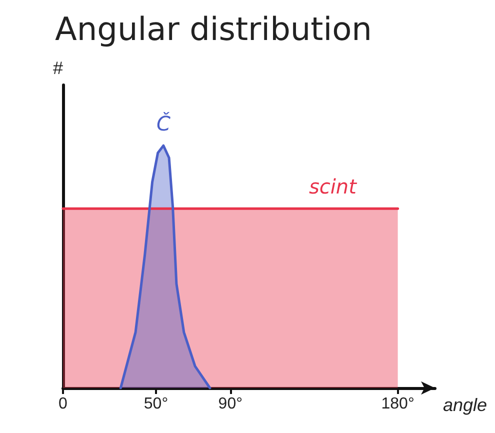  Describe the element at coordinates (57, 68) in the screenshot. I see `y-axis-title: #` at that location.